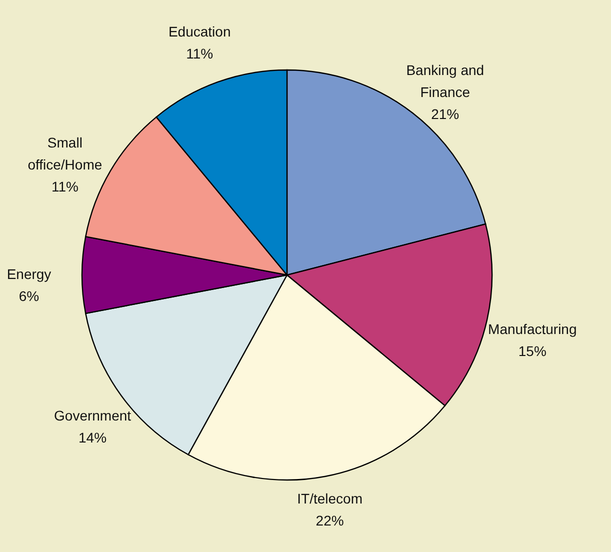 The height and width of the screenshot is (552, 611). Describe the element at coordinates (29, 274) in the screenshot. I see `slice-label: Energy` at that location.